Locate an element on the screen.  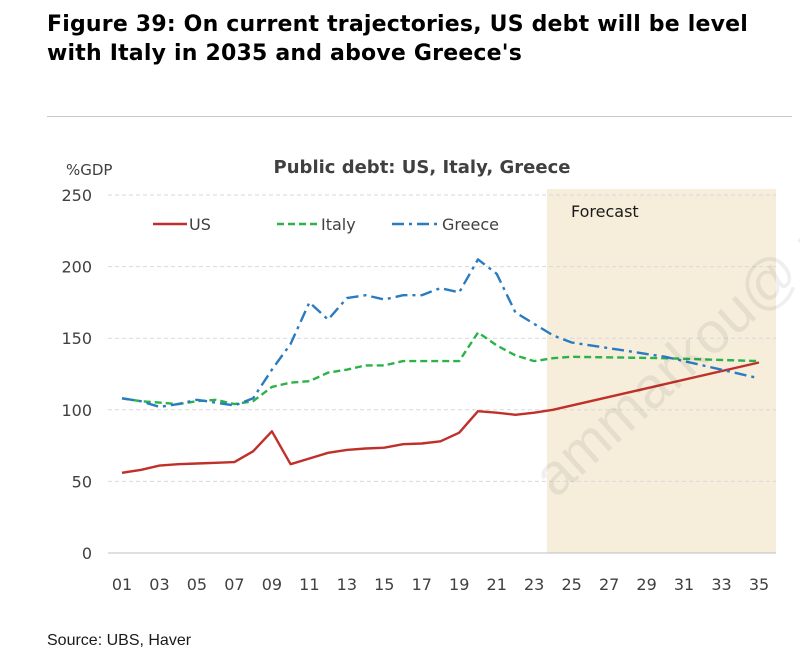
y-tick-label: 250 is located at coordinates (76, 195).